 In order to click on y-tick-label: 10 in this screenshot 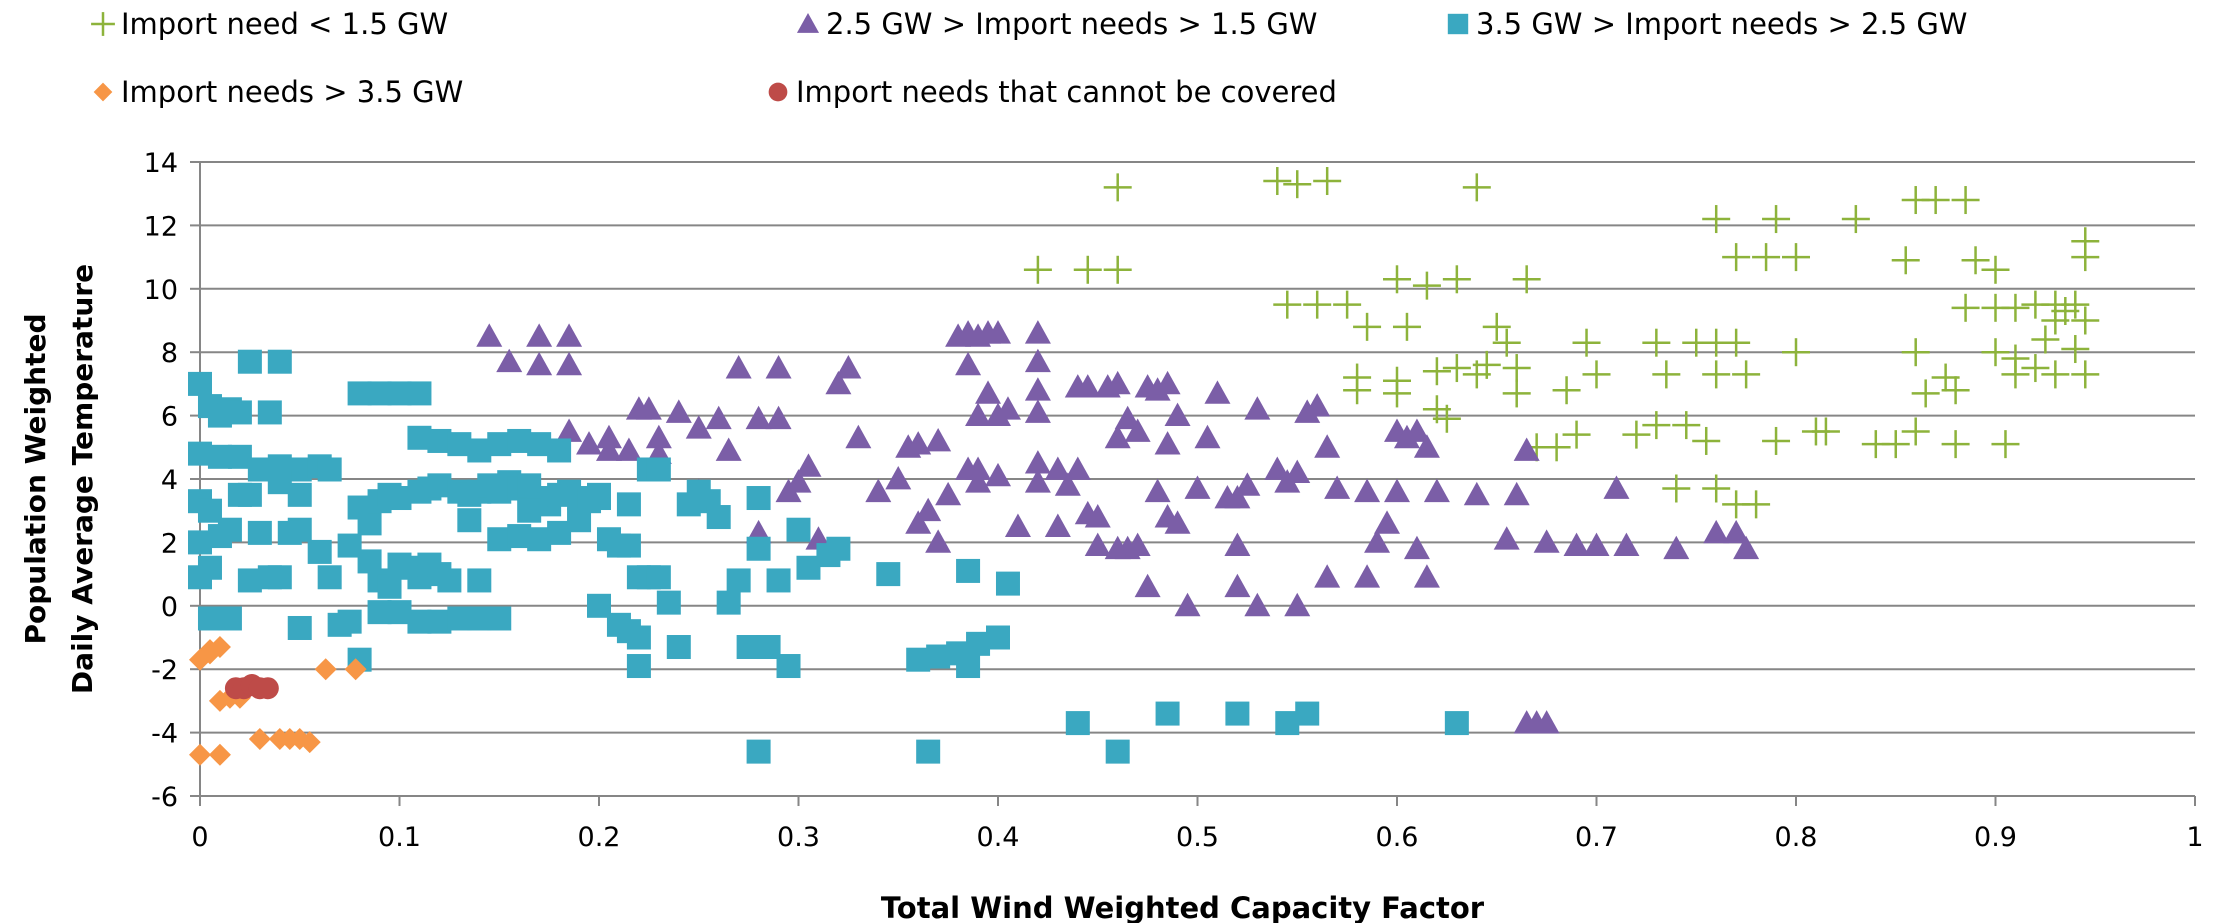, I will do `click(161, 290)`.